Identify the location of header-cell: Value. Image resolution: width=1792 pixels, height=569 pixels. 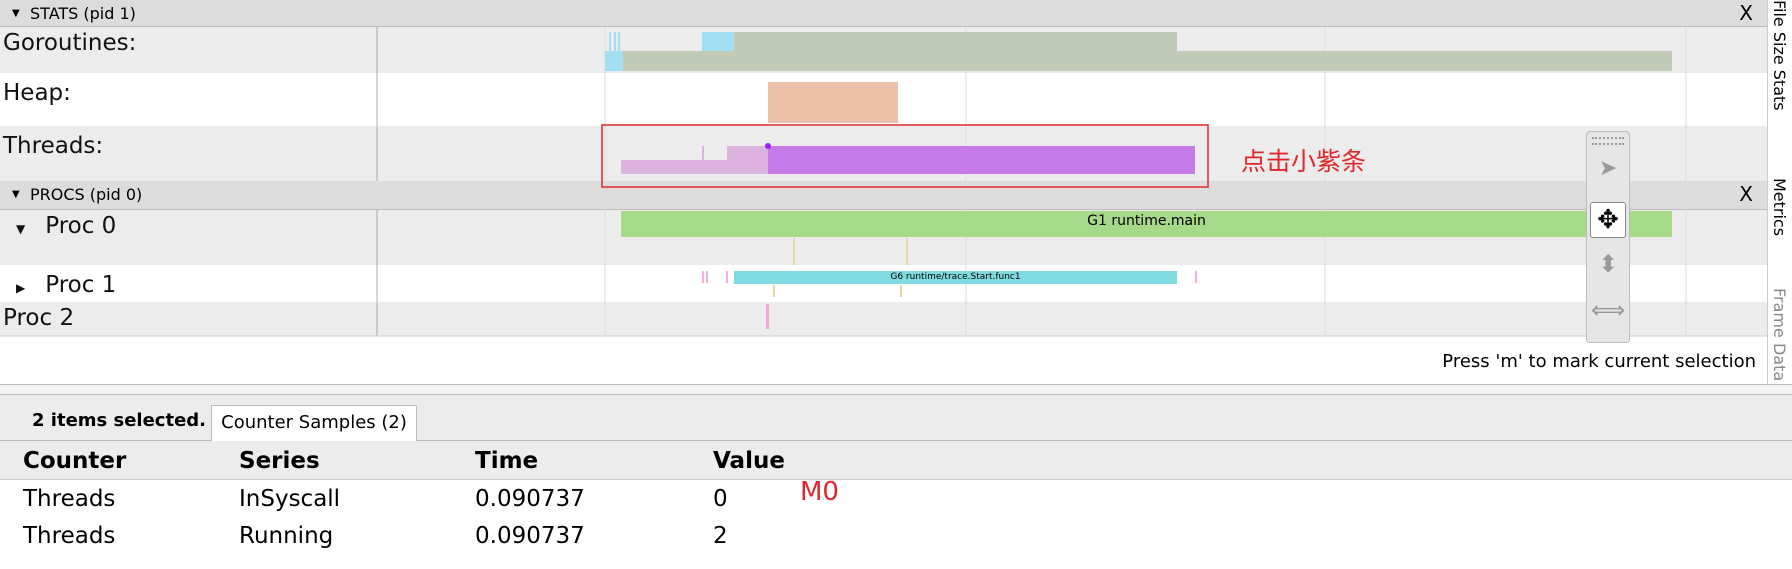
(749, 461).